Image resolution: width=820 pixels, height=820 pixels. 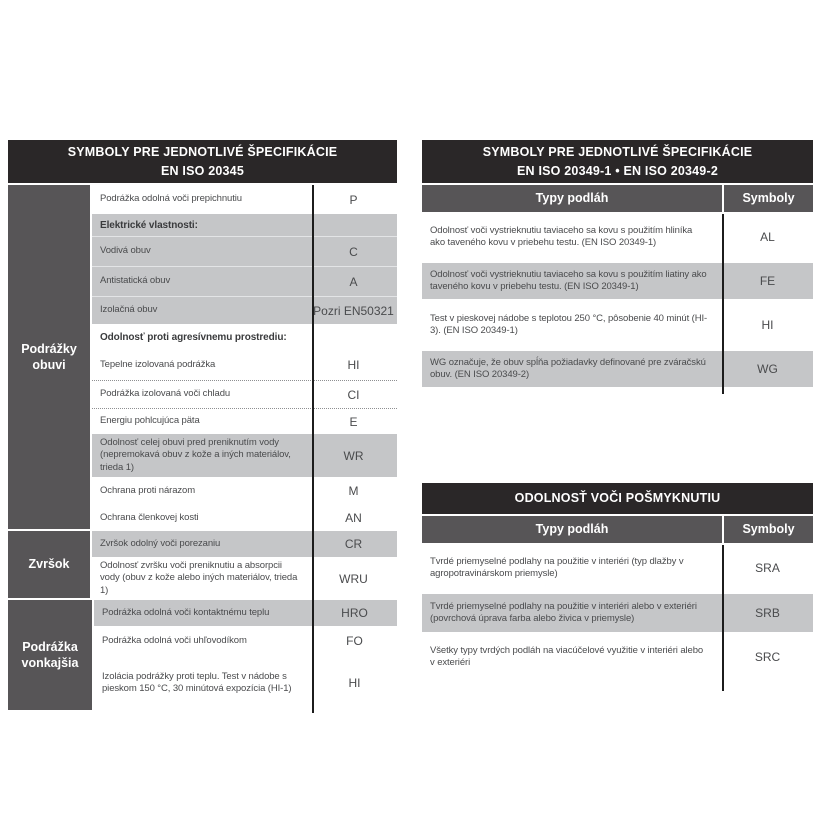 I want to click on symbol-cell: HRO, so click(x=354, y=613).